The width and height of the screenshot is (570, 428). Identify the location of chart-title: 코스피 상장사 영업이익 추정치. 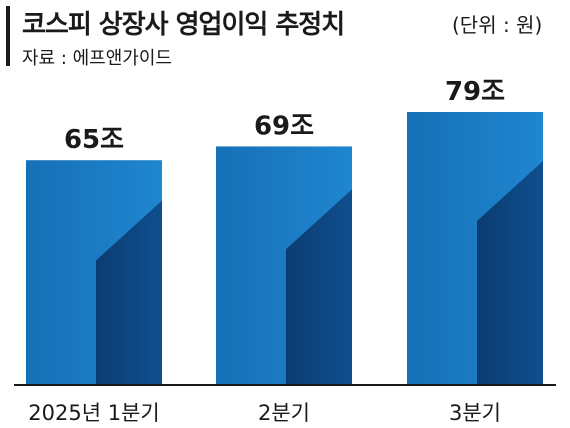
(183, 25).